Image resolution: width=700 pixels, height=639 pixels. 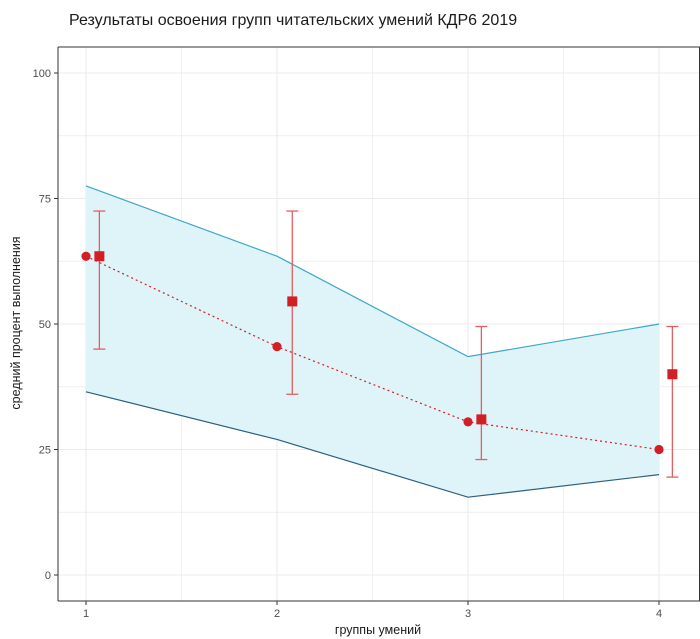 What do you see at coordinates (45, 451) in the screenshot?
I see `y-tick-label: 25` at bounding box center [45, 451].